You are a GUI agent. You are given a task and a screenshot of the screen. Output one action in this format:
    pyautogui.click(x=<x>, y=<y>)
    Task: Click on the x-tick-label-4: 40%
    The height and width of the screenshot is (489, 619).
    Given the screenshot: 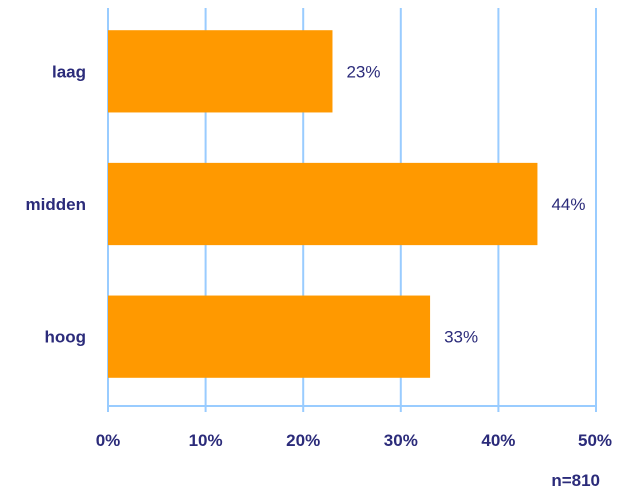 What is the action you would take?
    pyautogui.click(x=498, y=440)
    